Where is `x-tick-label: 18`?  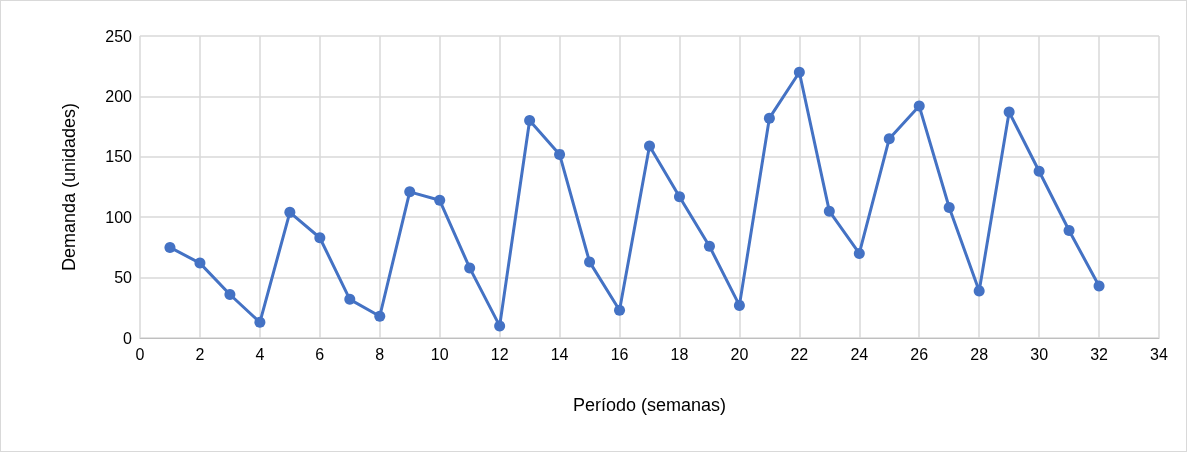 x-tick-label: 18 is located at coordinates (679, 354).